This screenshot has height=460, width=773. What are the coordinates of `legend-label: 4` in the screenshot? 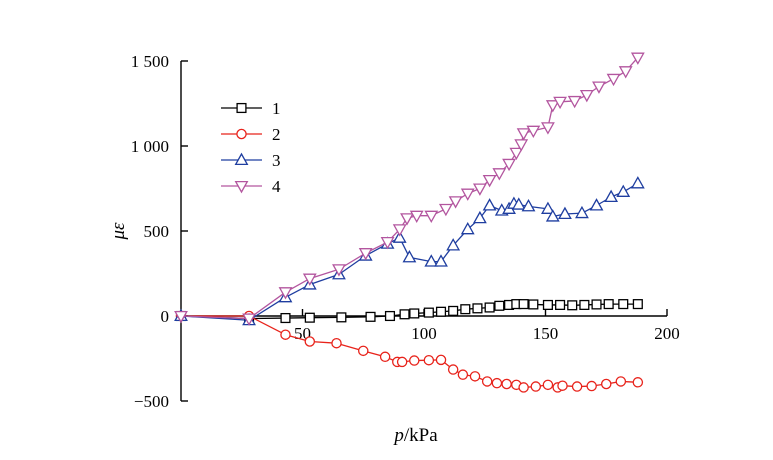 It's located at (276, 186).